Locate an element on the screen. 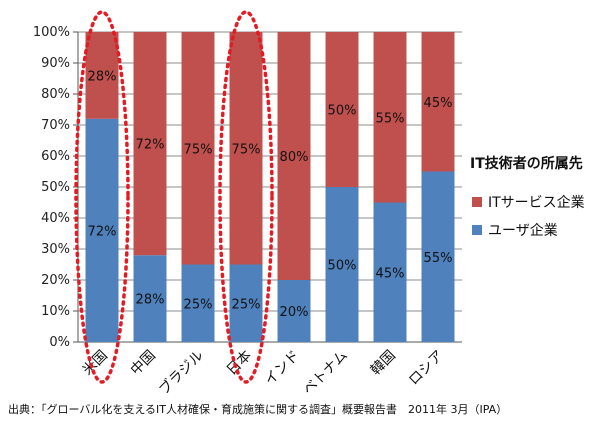 Image resolution: width=600 pixels, height=424 pixels. legend-title: IT技術者の所属先 is located at coordinates (526, 163).